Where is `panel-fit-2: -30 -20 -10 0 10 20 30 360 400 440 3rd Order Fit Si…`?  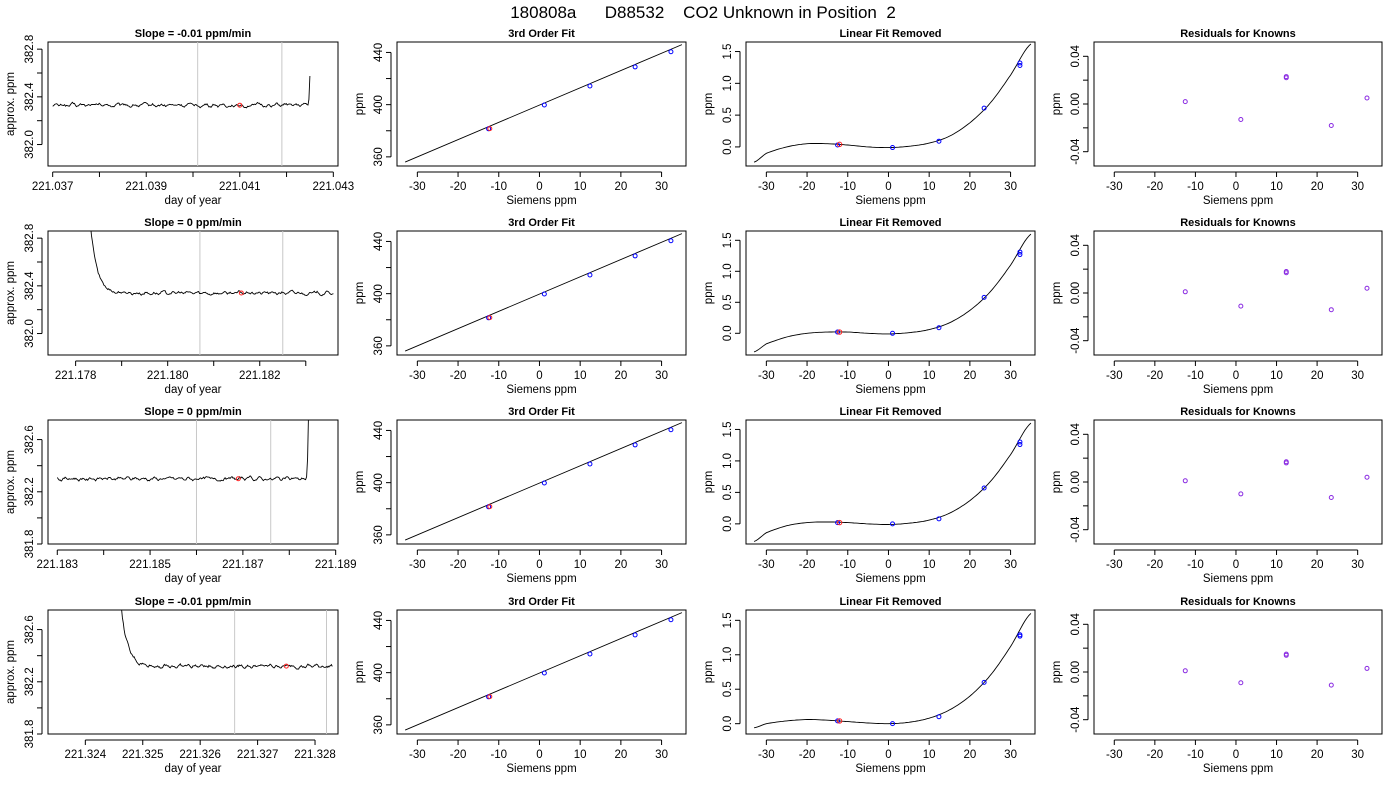
panel-fit-2: -30 -20 -10 0 10 20 30 360 400 440 3rd Order Fit Si… is located at coordinates (520, 495).